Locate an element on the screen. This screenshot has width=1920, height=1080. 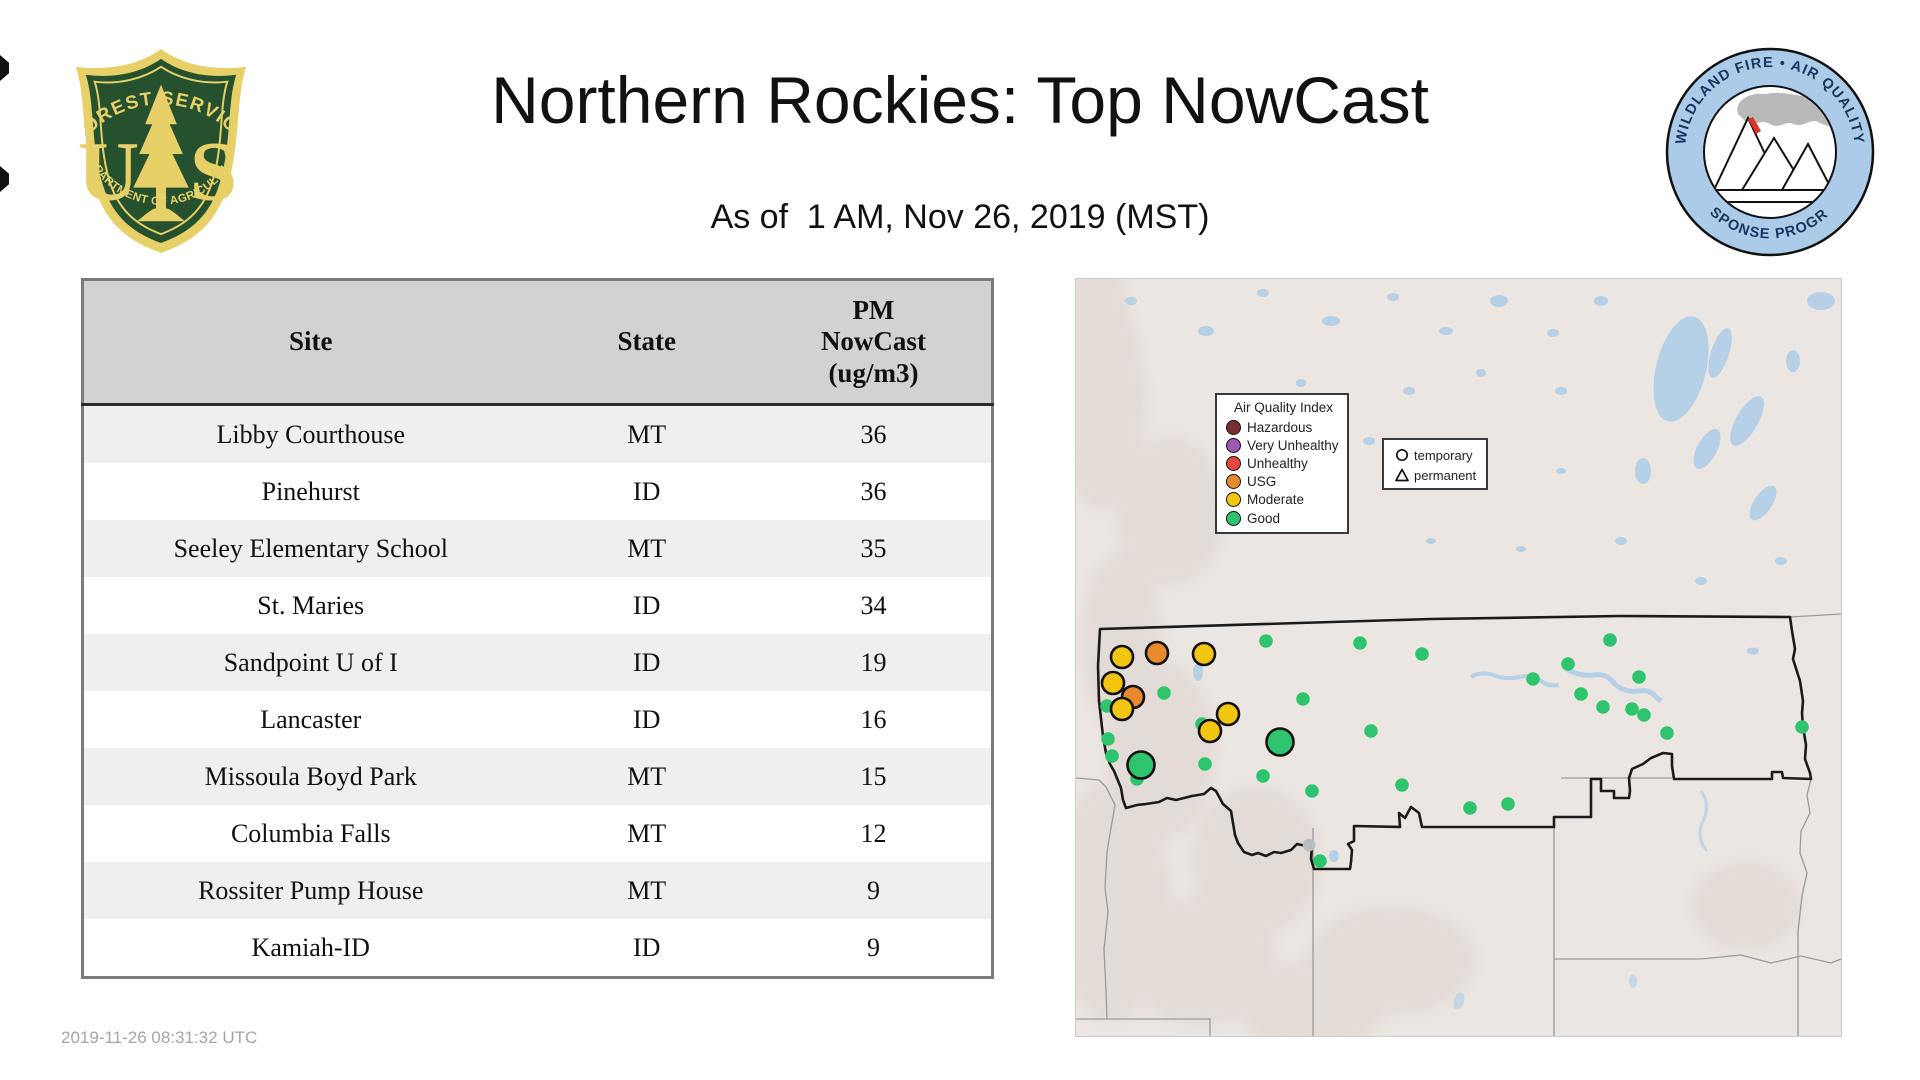
monitor-type-legend: temporary permanent is located at coordinates (1435, 464).